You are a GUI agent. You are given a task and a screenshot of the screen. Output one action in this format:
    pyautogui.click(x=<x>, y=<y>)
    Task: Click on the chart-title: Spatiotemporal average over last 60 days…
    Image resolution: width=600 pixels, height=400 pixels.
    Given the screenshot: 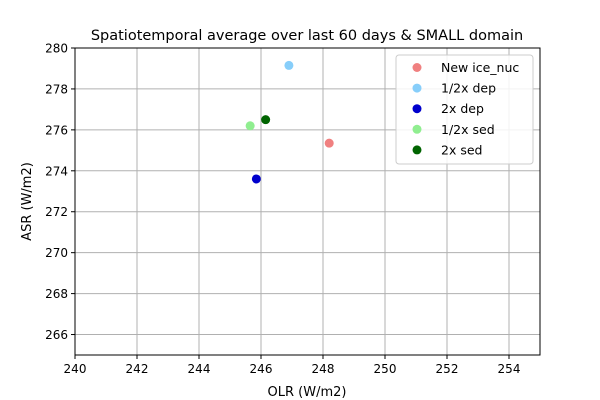 What is the action you would take?
    pyautogui.click(x=307, y=36)
    